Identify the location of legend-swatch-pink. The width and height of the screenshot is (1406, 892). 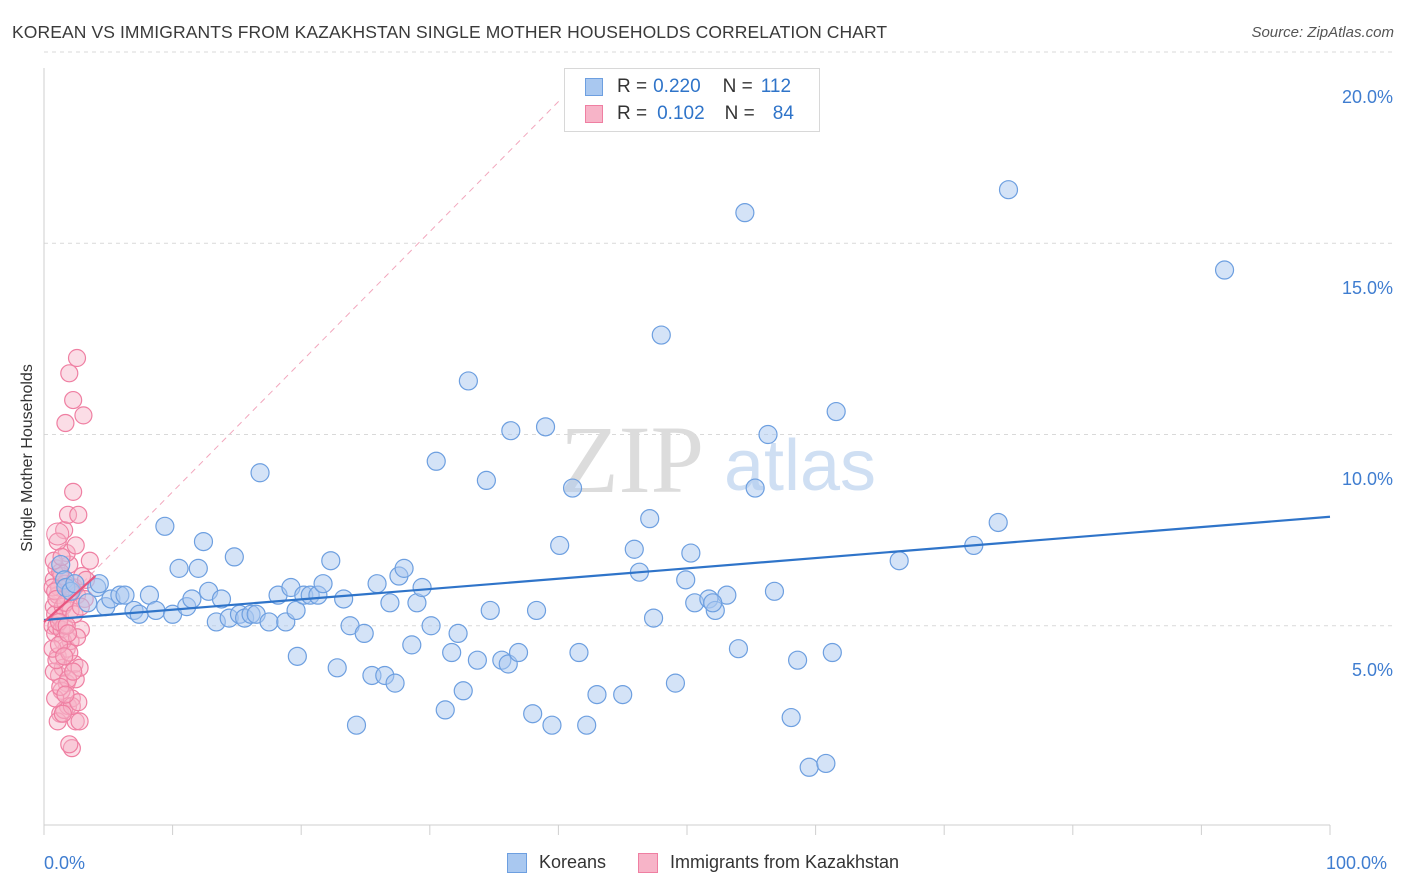
(594, 114).